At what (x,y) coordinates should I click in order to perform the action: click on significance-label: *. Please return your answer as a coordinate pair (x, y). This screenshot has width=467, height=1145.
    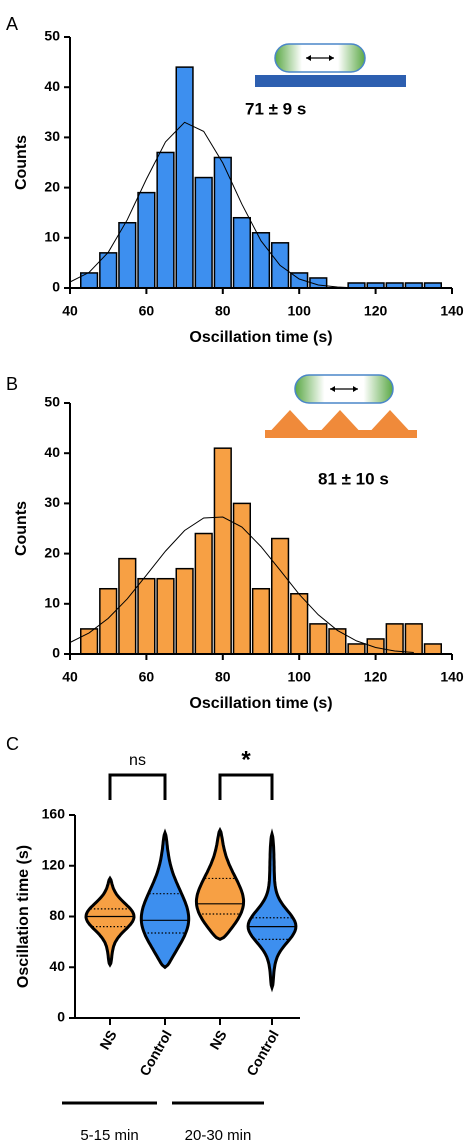
    Looking at the image, I should click on (246, 759).